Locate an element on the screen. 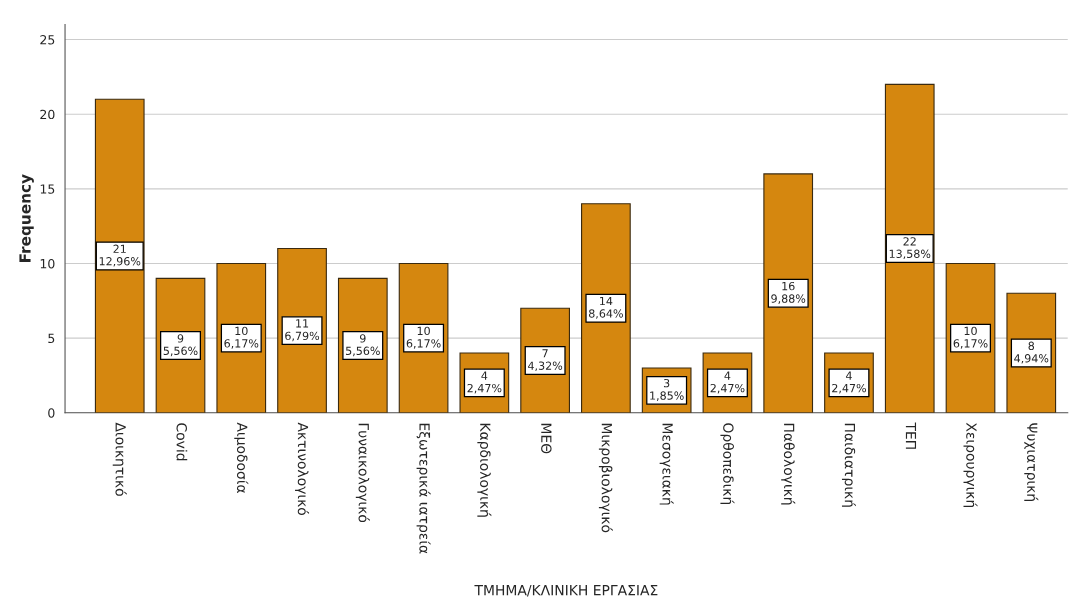  data-label: 7 4,32% is located at coordinates (545, 360).